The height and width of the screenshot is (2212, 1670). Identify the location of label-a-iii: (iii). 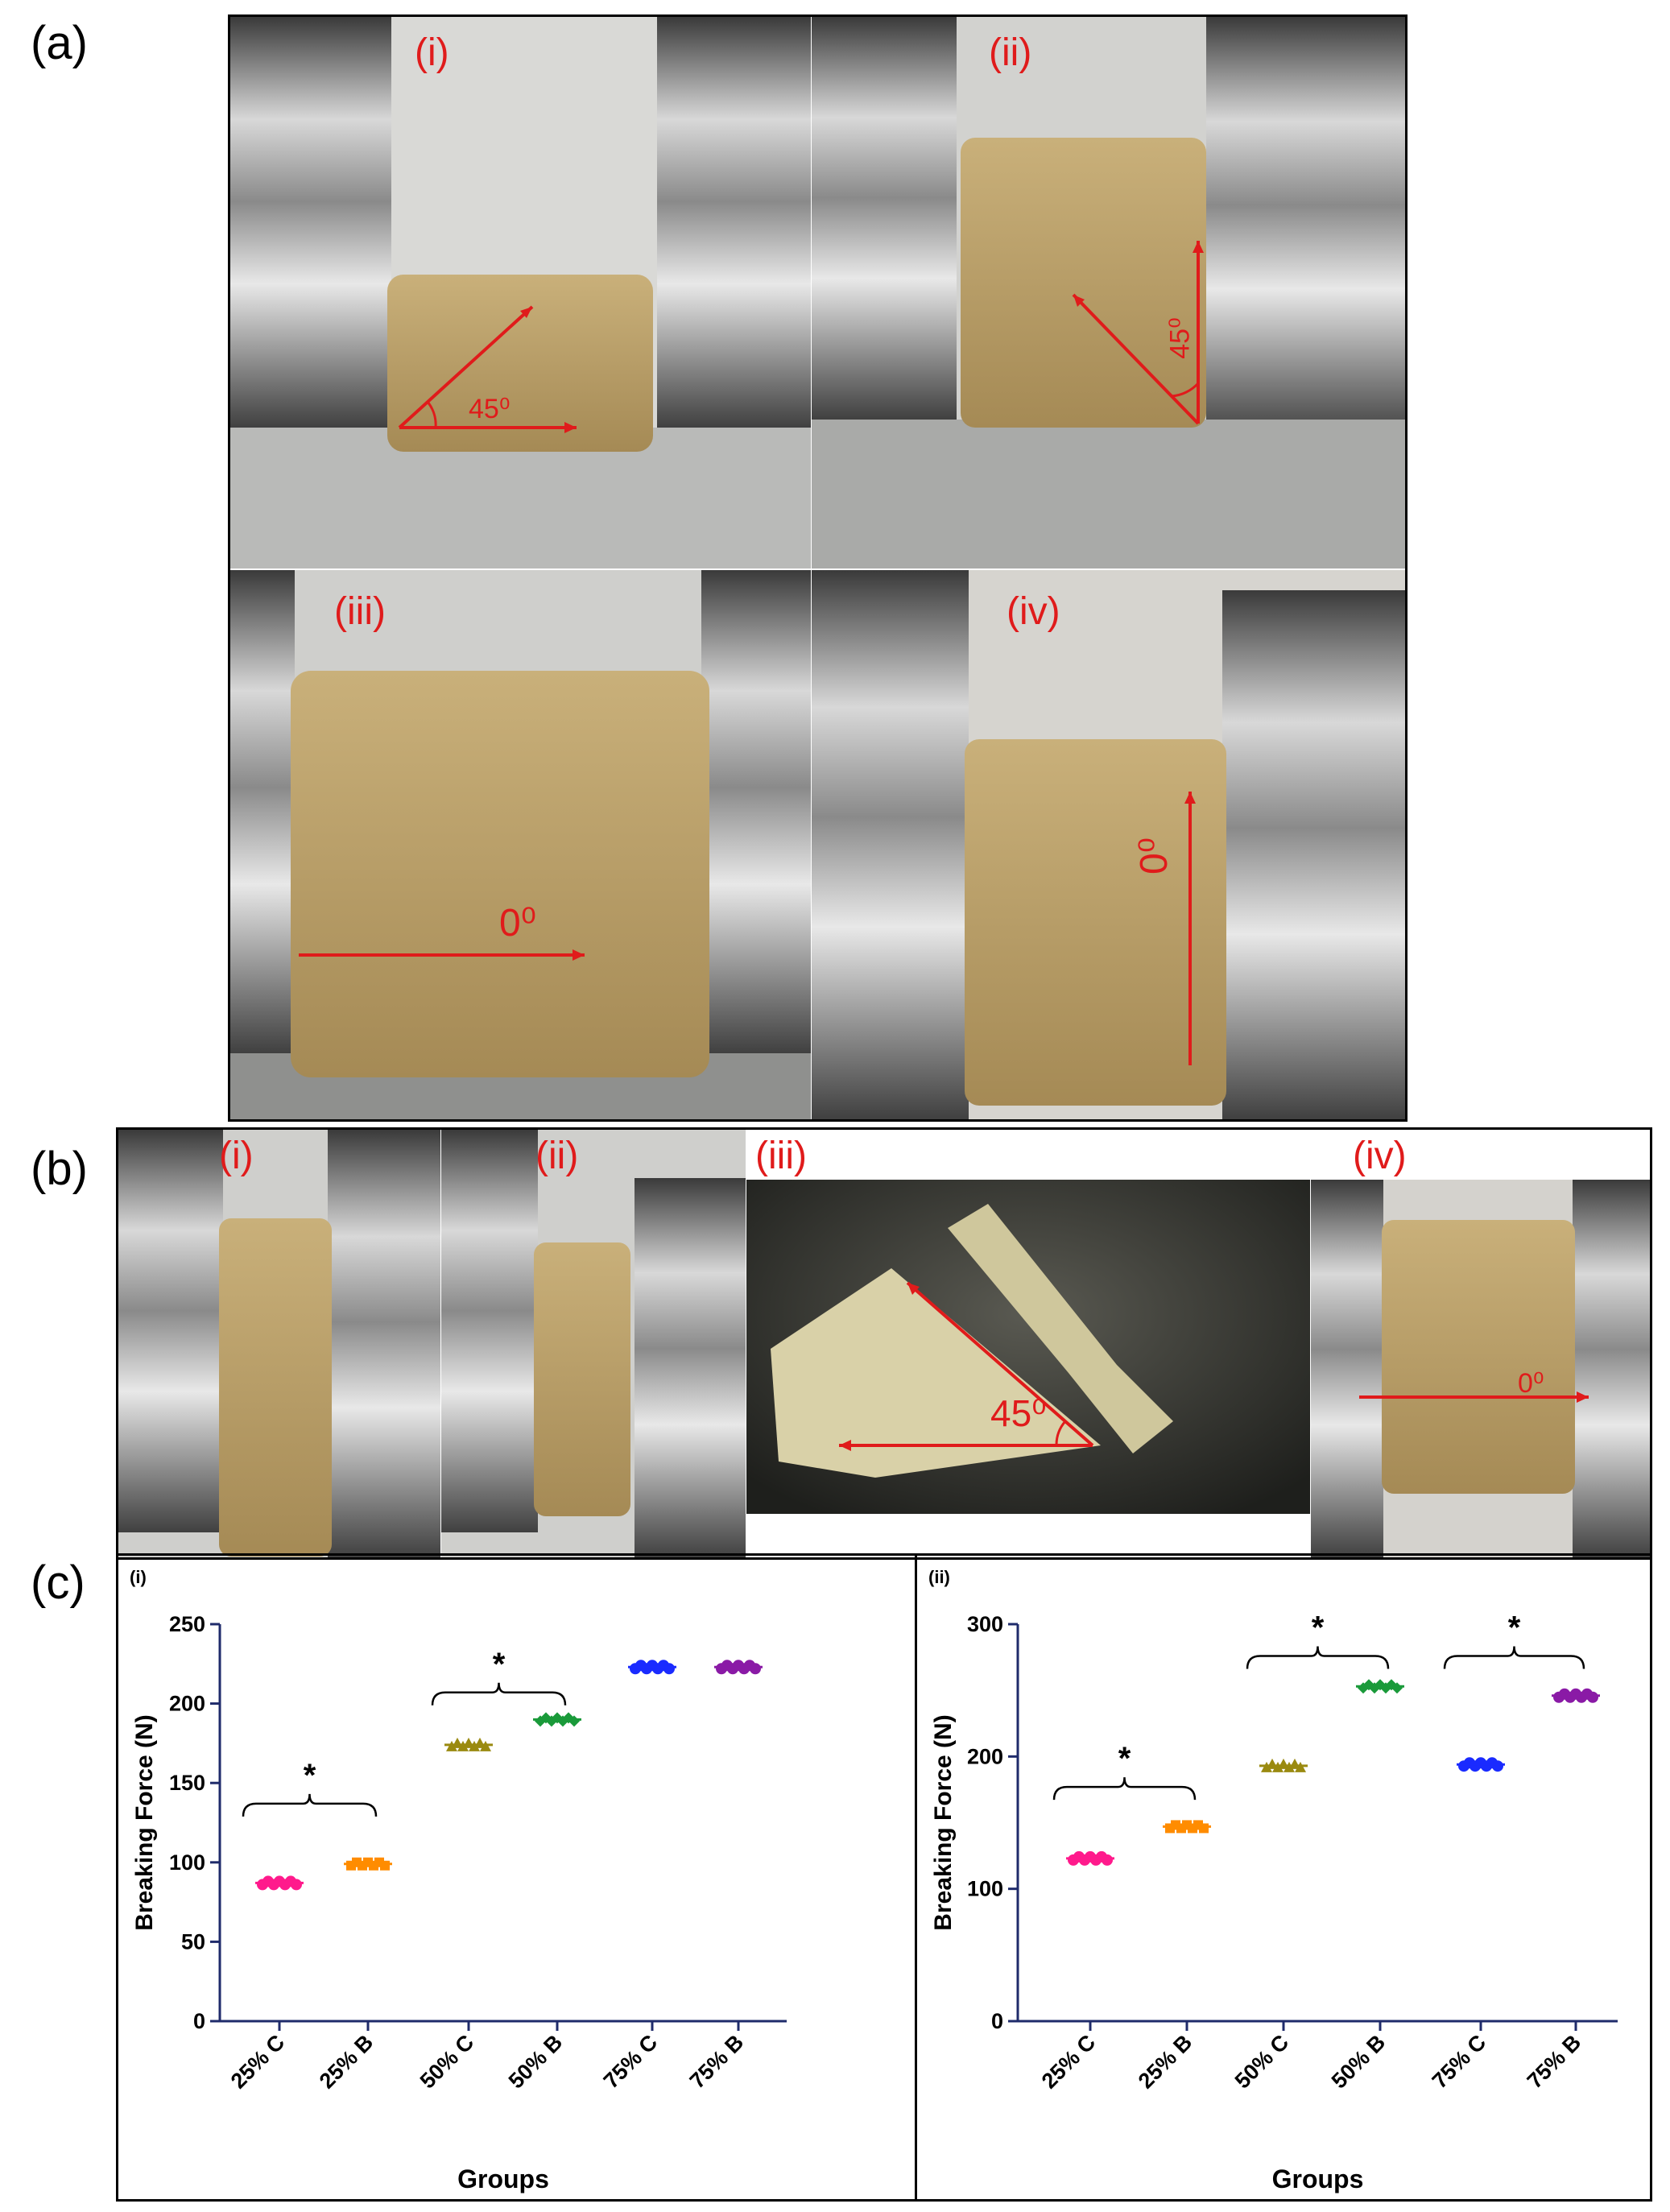
(360, 611).